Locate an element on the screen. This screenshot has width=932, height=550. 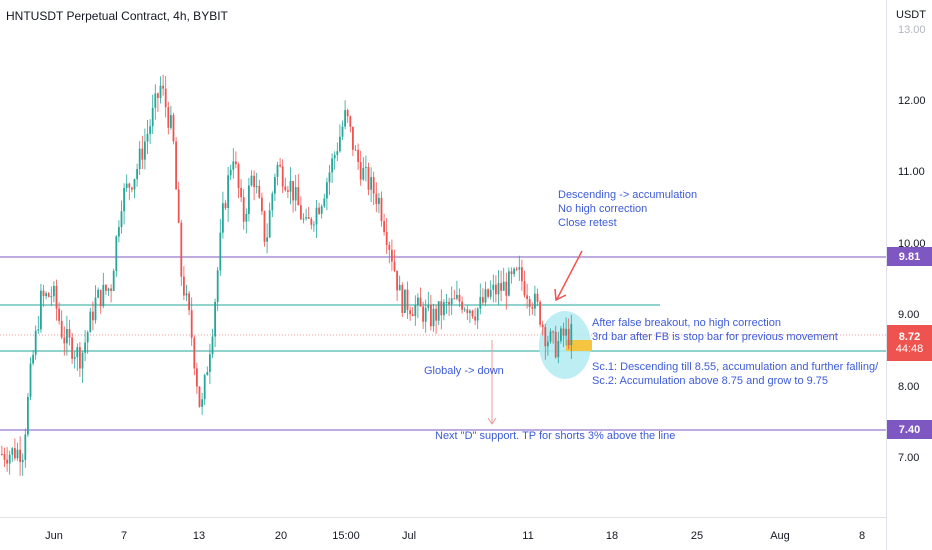
yellow-zone is located at coordinates (579, 345).